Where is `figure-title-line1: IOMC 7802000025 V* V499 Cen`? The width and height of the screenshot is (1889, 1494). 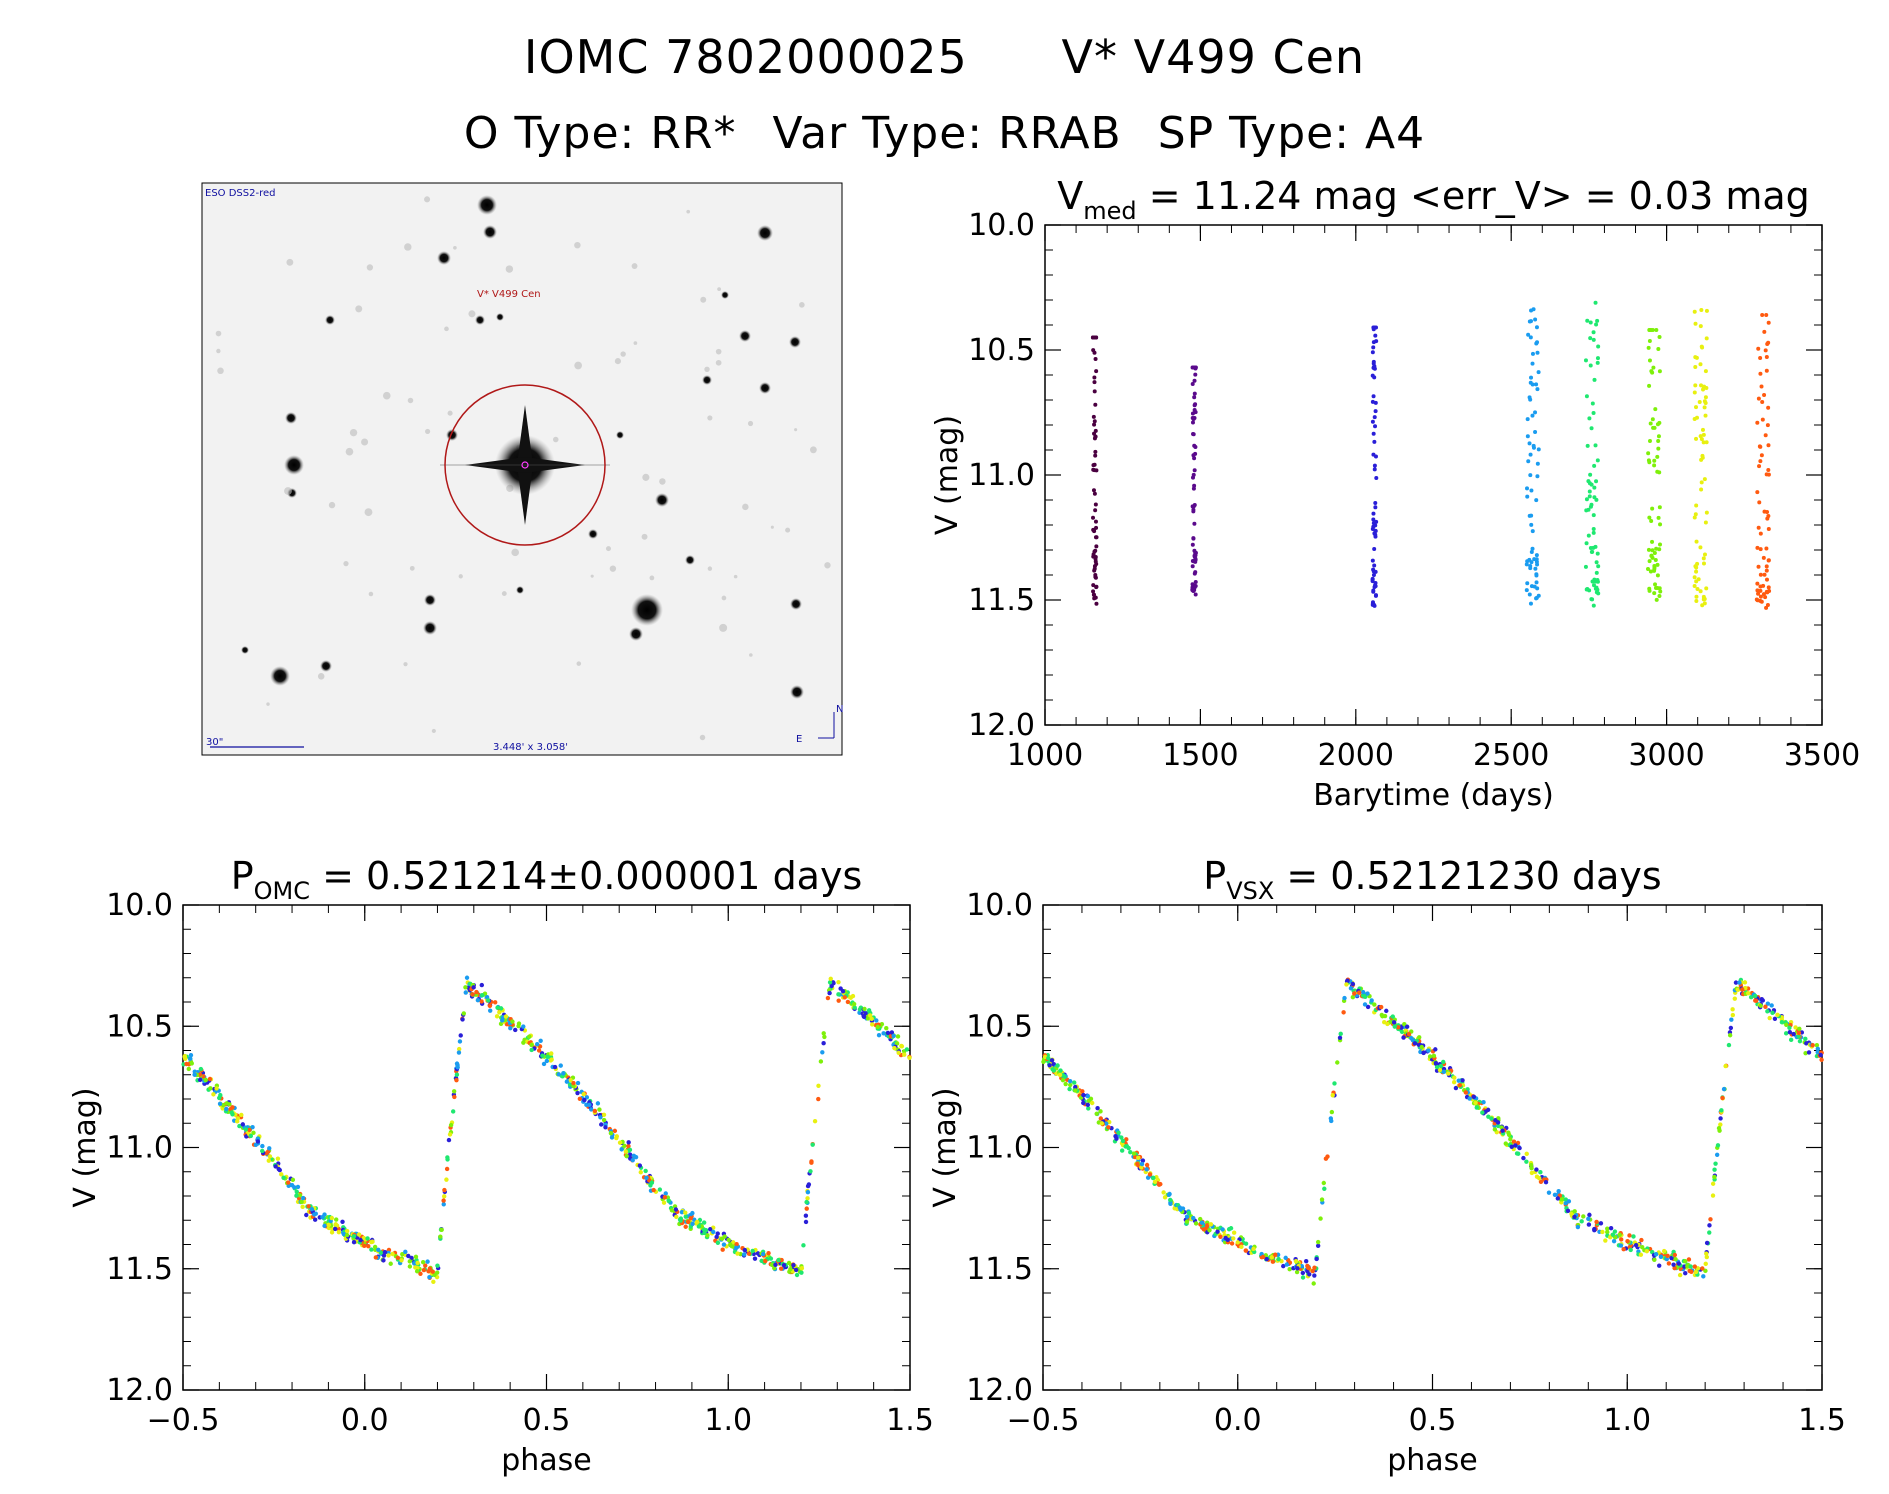 figure-title-line1: IOMC 7802000025 V* V499 Cen is located at coordinates (944, 57).